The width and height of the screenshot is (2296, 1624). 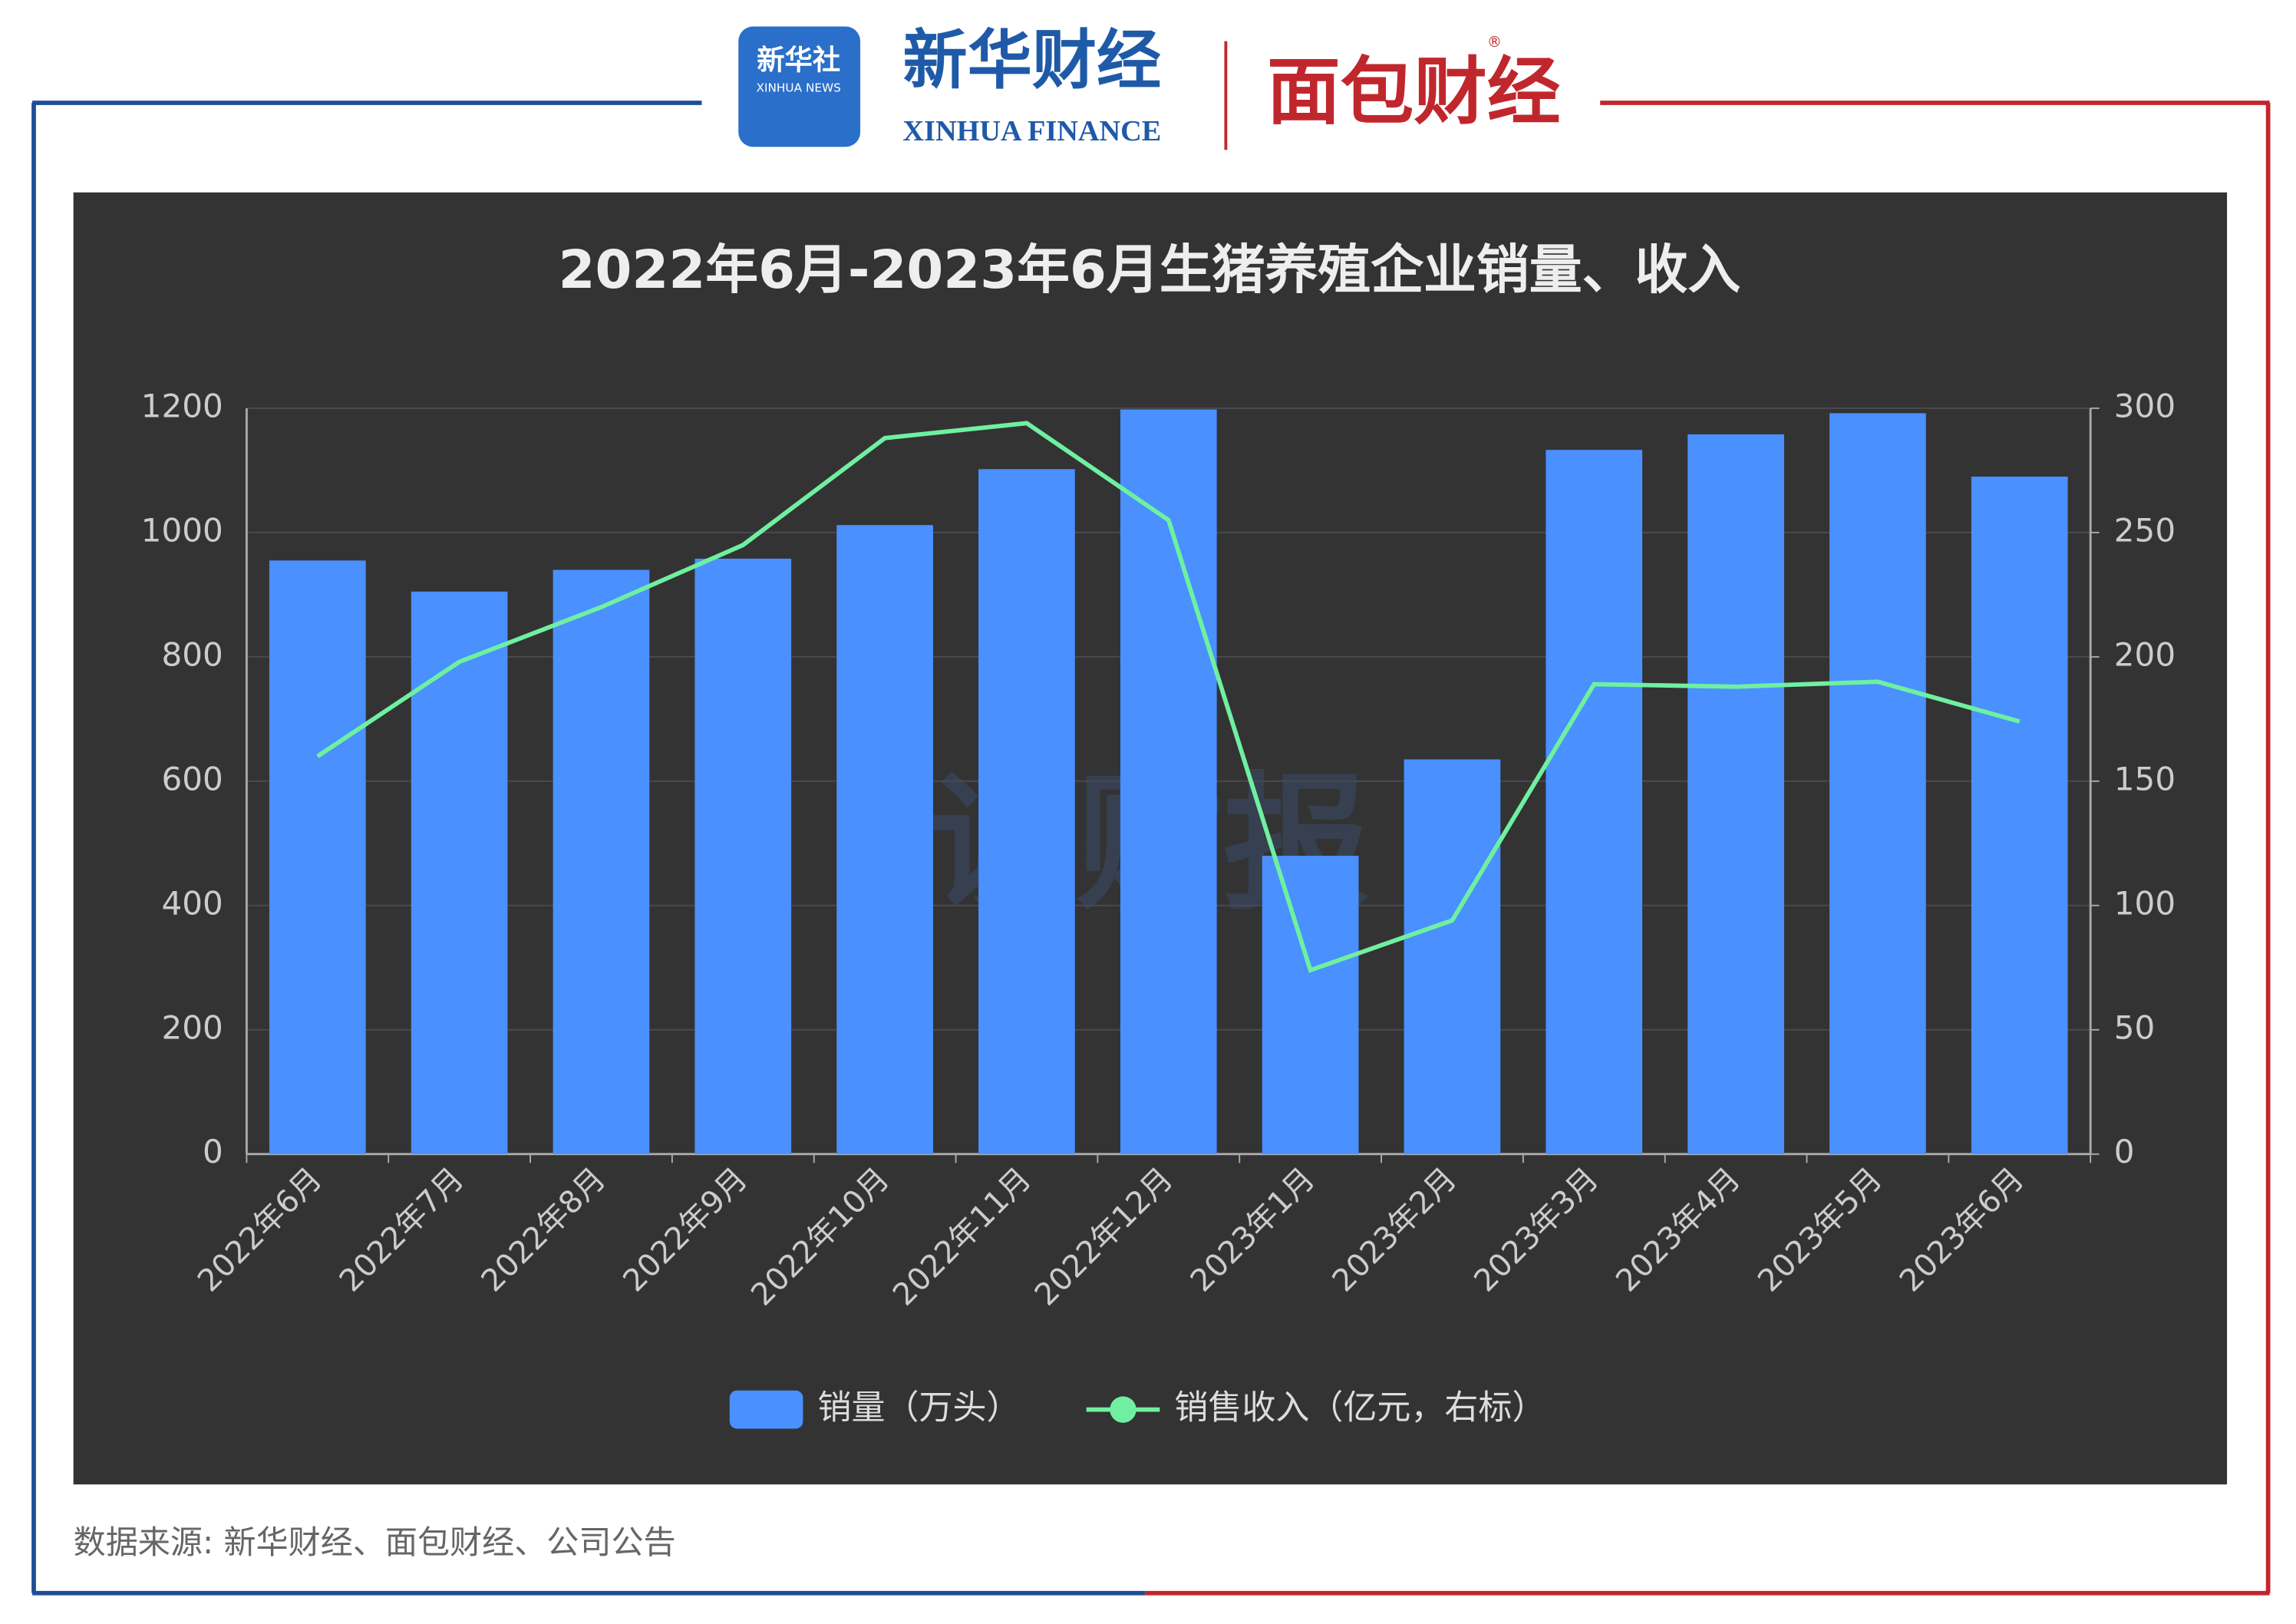 I want to click on y2-tick-label: 0, so click(x=2124, y=1151).